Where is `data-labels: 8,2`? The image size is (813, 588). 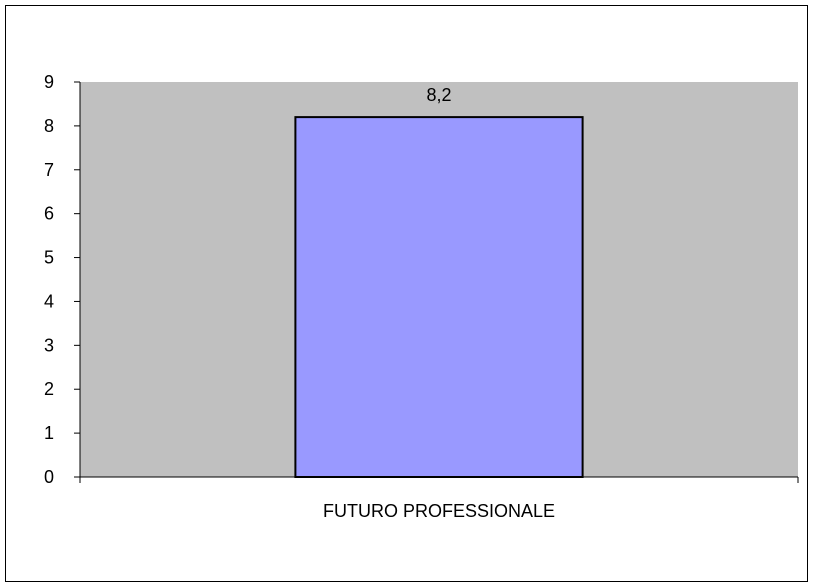 data-labels: 8,2 is located at coordinates (438, 95).